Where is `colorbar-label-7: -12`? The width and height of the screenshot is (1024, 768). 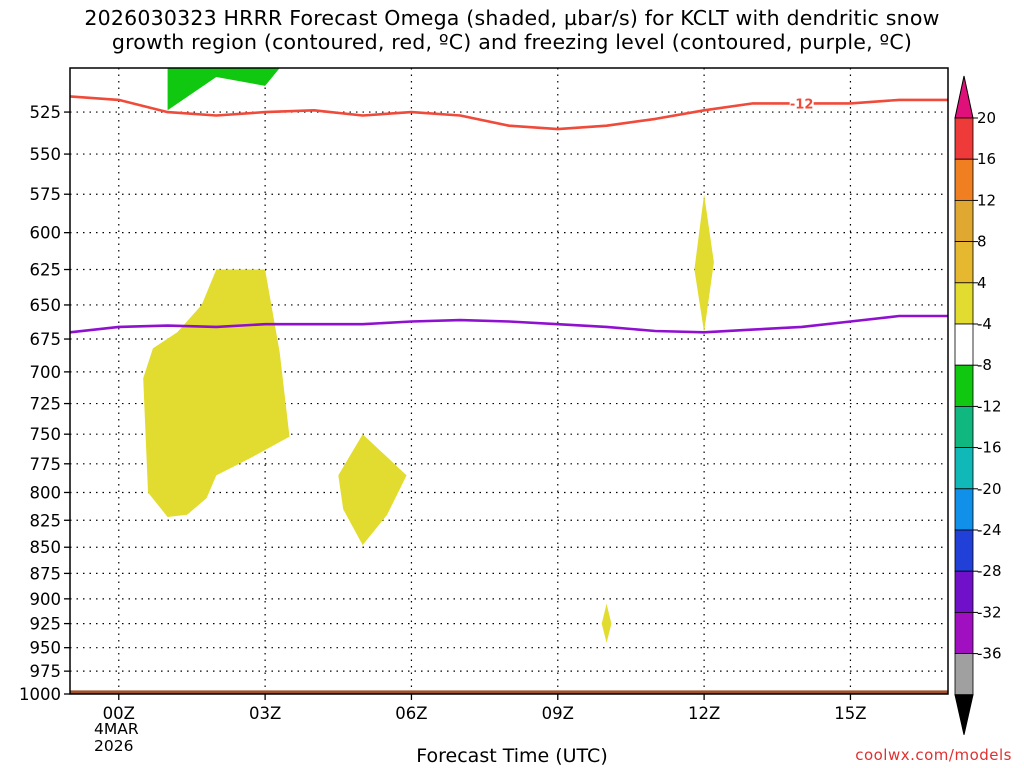
colorbar-label-7: -12 is located at coordinates (989, 406).